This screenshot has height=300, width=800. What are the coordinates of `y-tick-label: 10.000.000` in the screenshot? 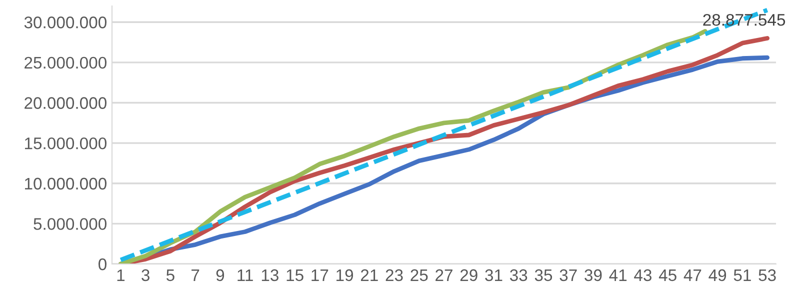 It's located at (65, 184).